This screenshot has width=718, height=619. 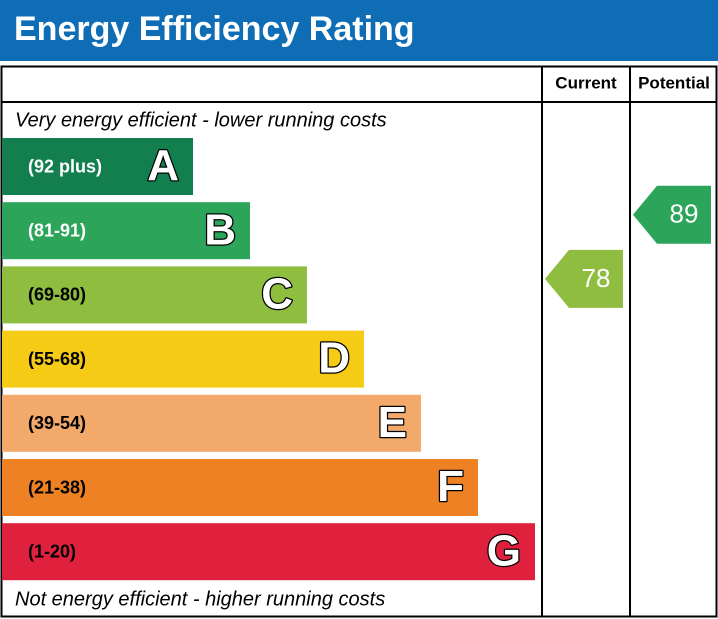 What do you see at coordinates (220, 229) in the screenshot?
I see `band-letter: B` at bounding box center [220, 229].